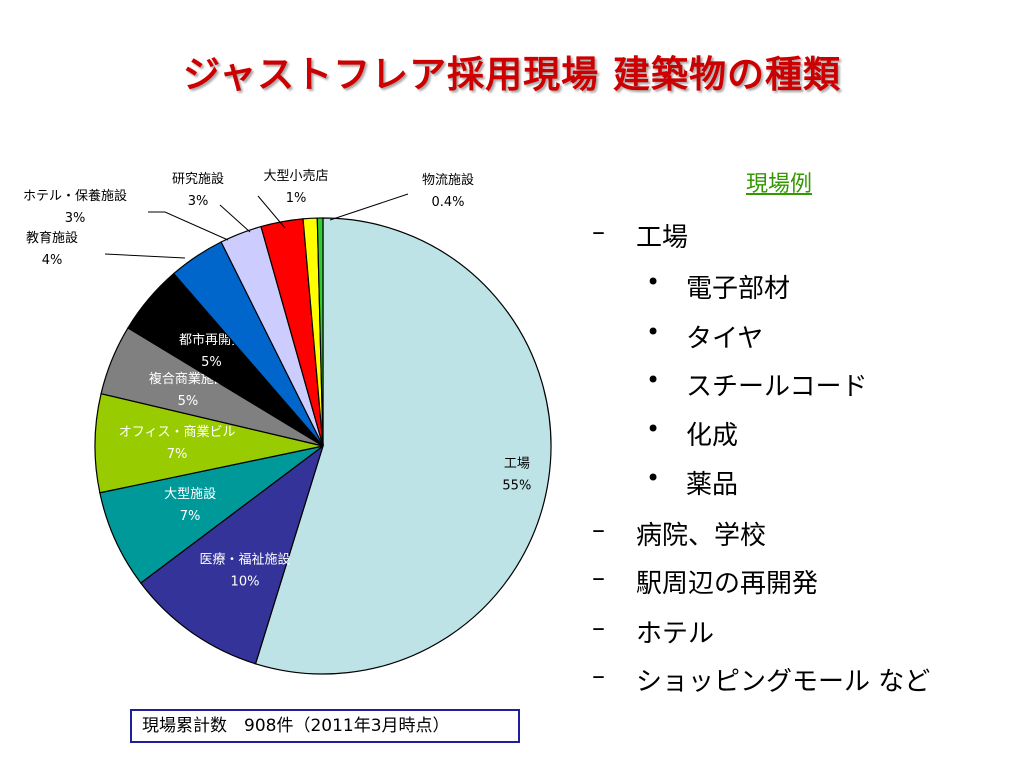 The height and width of the screenshot is (768, 1024). I want to click on slice-value-label-0: 55%, so click(516, 485).